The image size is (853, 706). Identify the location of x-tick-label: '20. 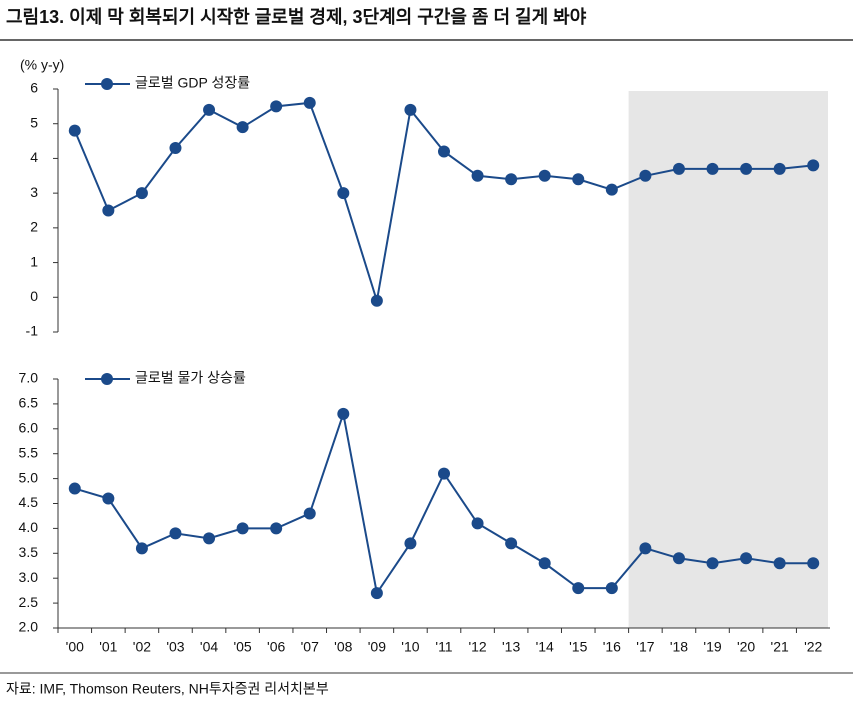
(746, 647).